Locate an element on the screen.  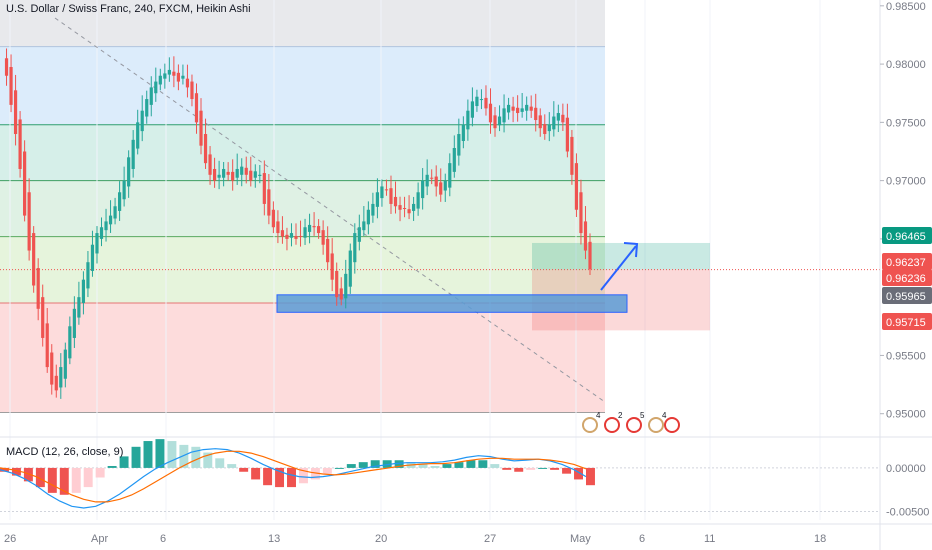
macd-signal-line is located at coordinates (293, 476).